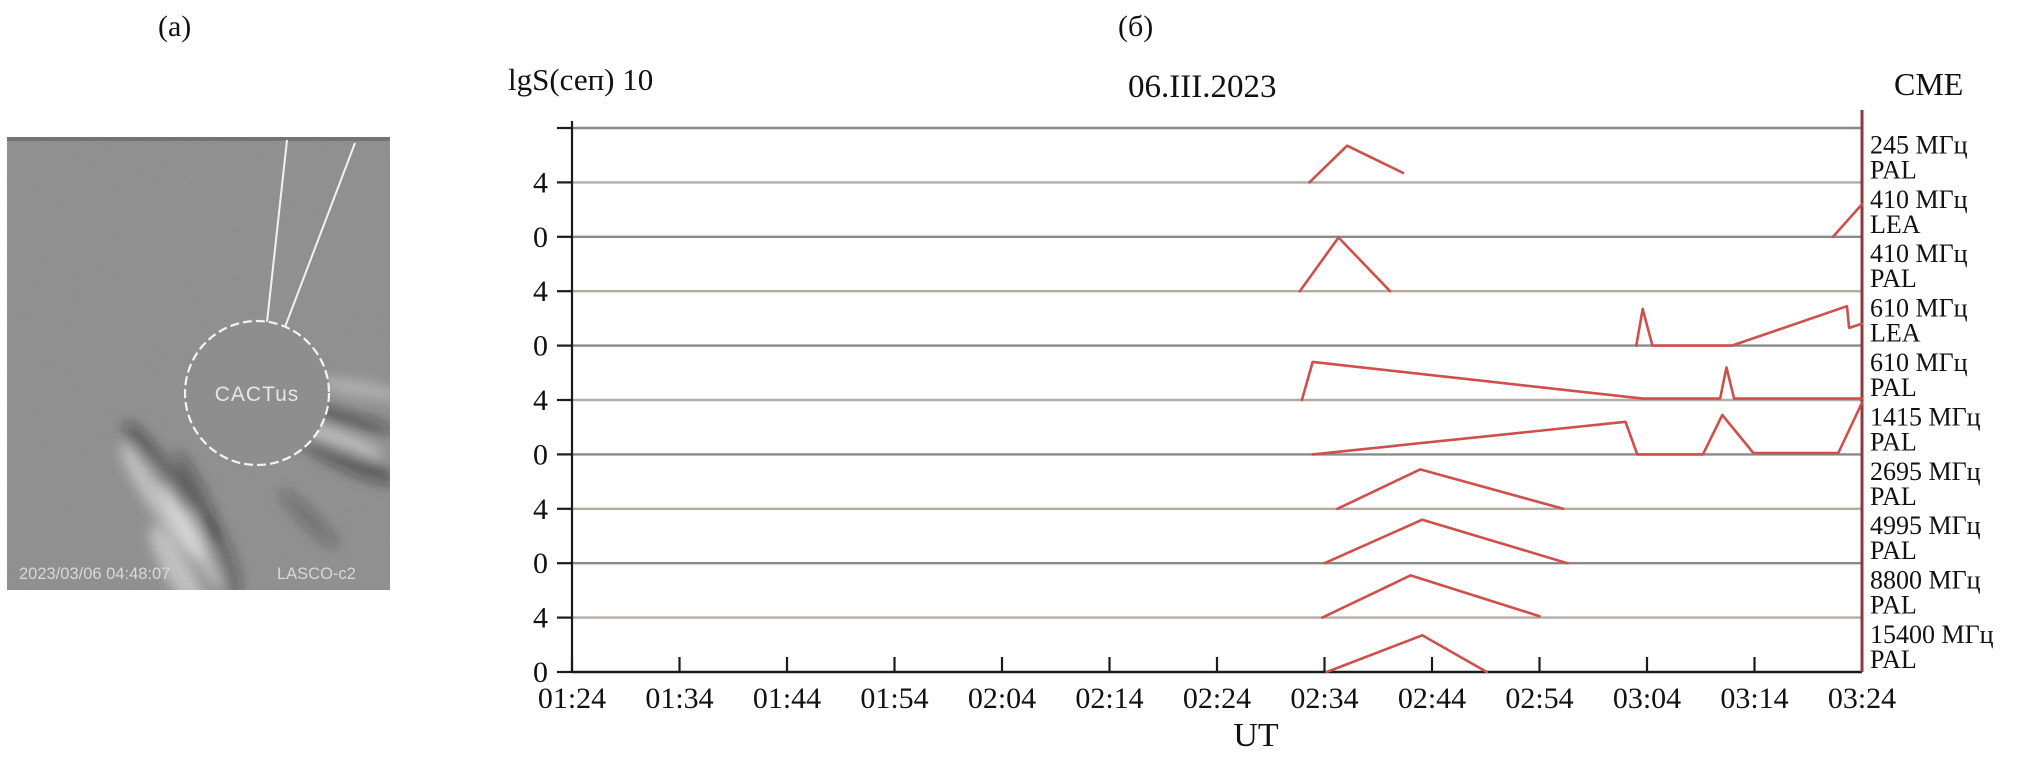 Image resolution: width=2037 pixels, height=773 pixels. I want to click on x-tick-label: 01:24, so click(572, 698).